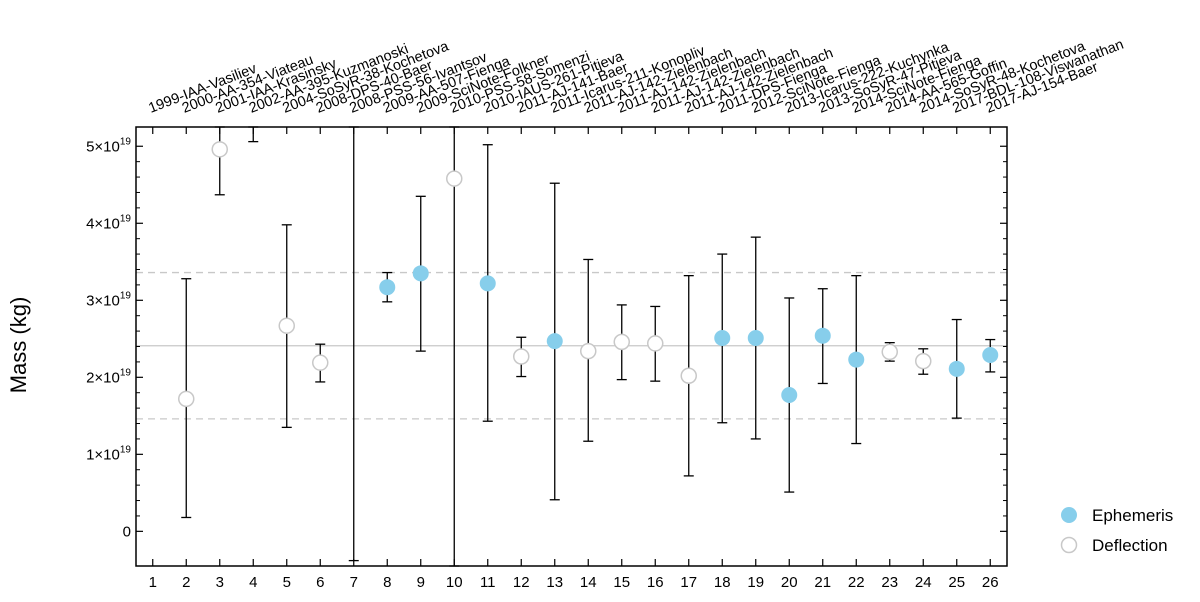  What do you see at coordinates (722, 582) in the screenshot?
I see `x-tick-label: 18` at bounding box center [722, 582].